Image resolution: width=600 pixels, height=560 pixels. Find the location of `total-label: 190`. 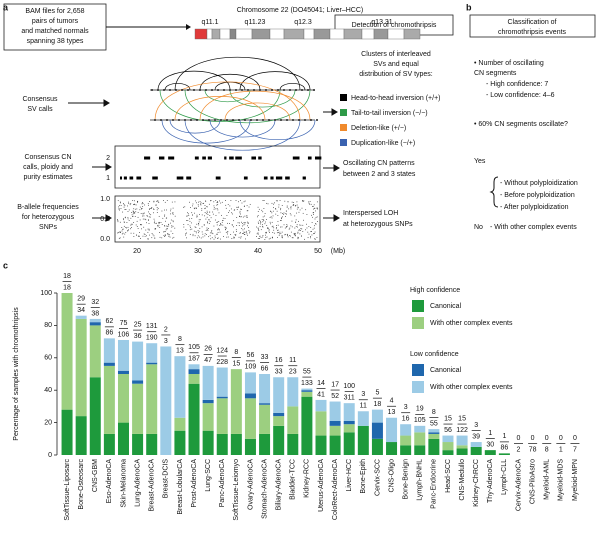

total-label: 190 is located at coordinates (152, 338).